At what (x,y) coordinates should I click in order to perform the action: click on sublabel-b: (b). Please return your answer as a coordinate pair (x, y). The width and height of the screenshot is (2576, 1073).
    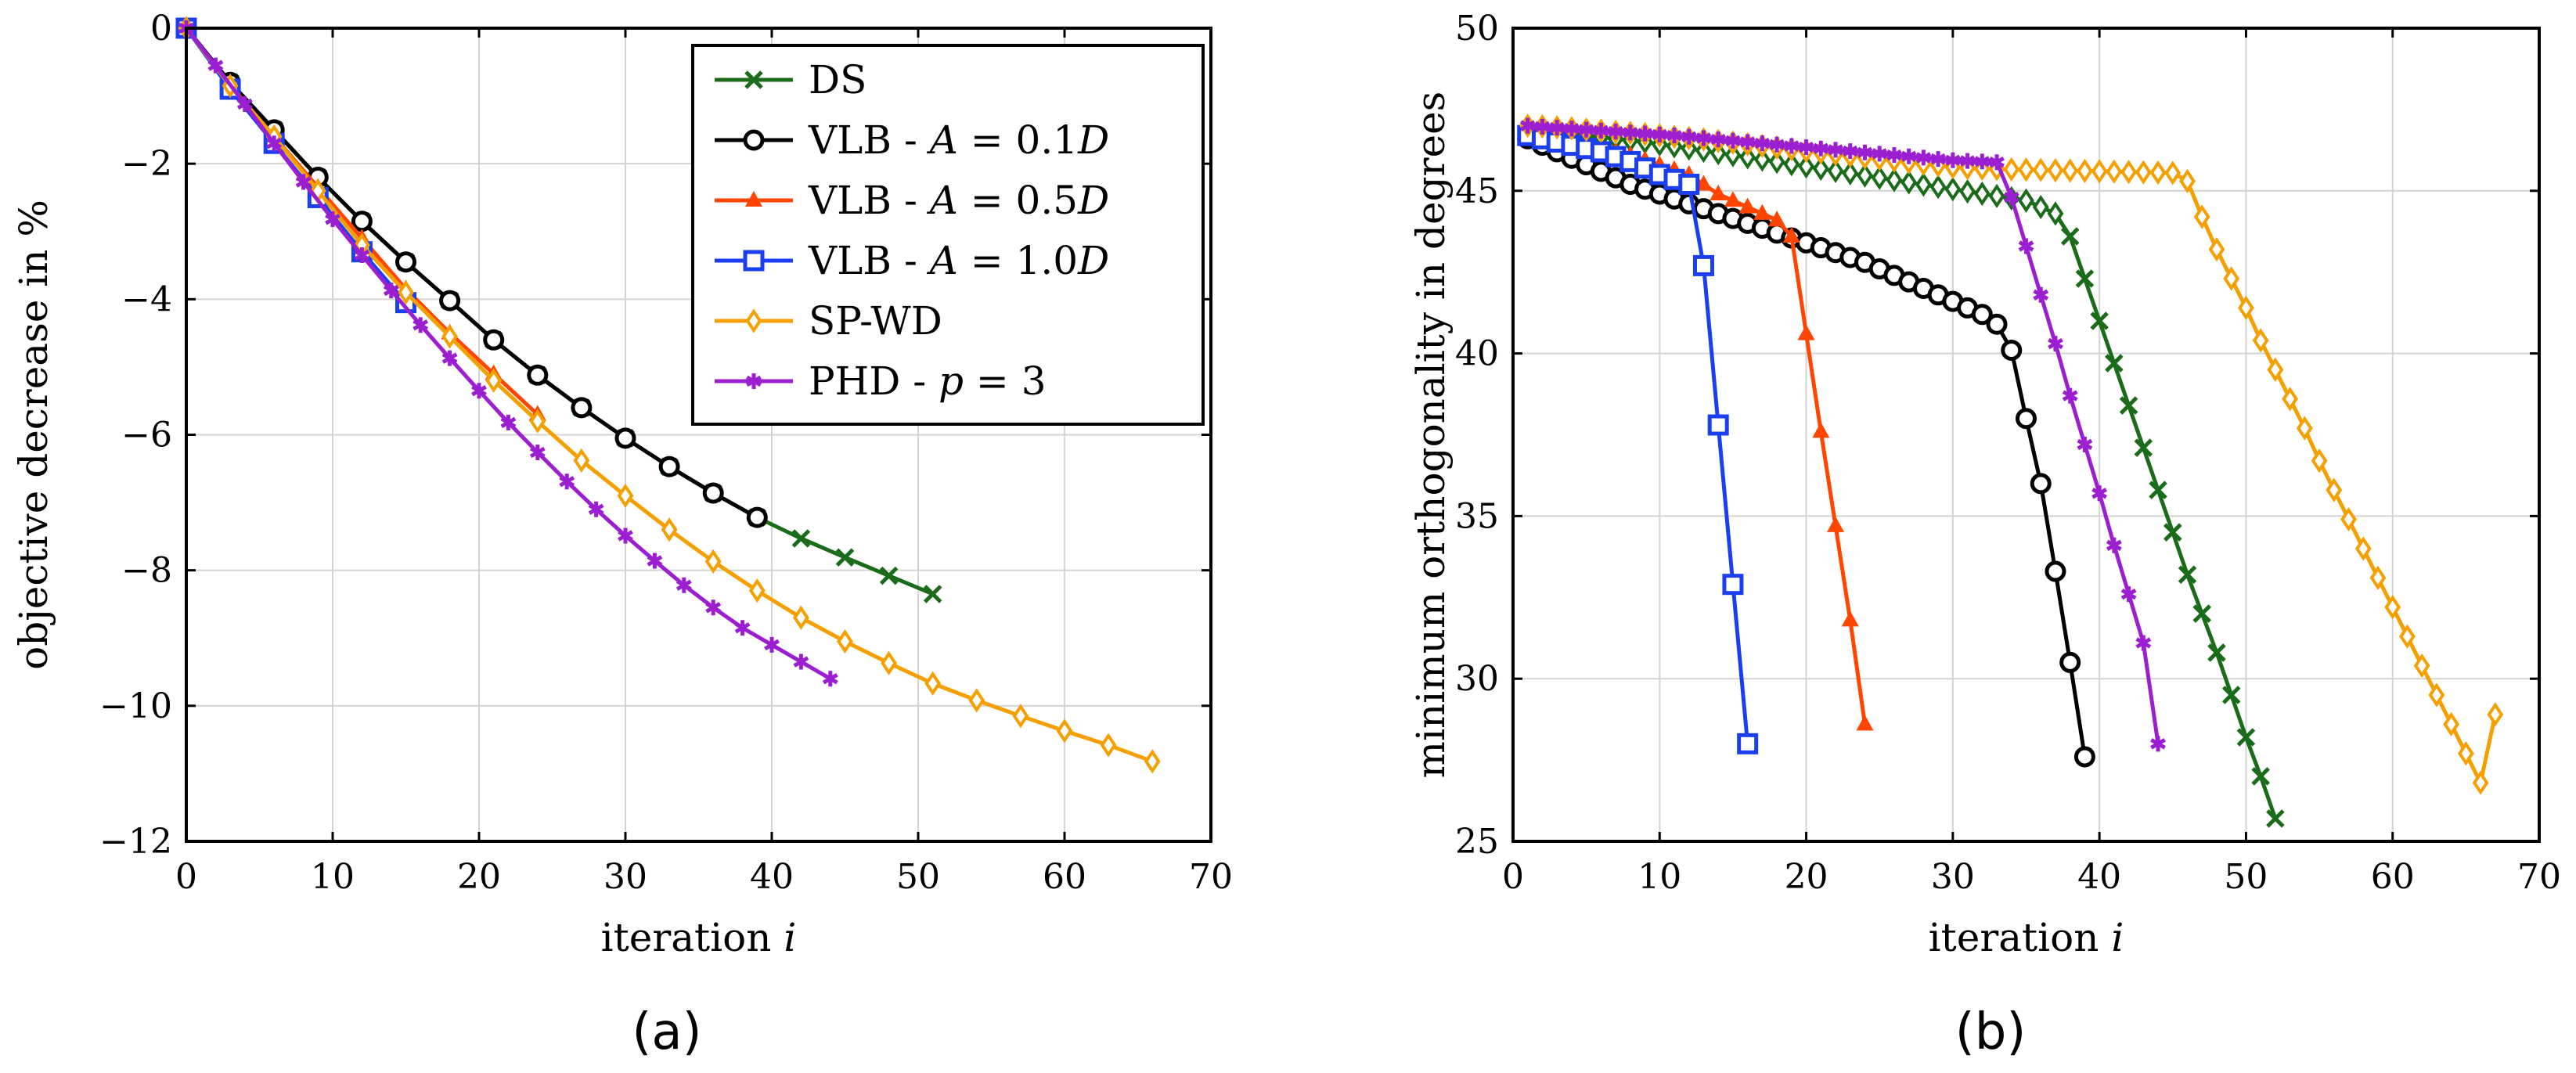
    Looking at the image, I should click on (1991, 1032).